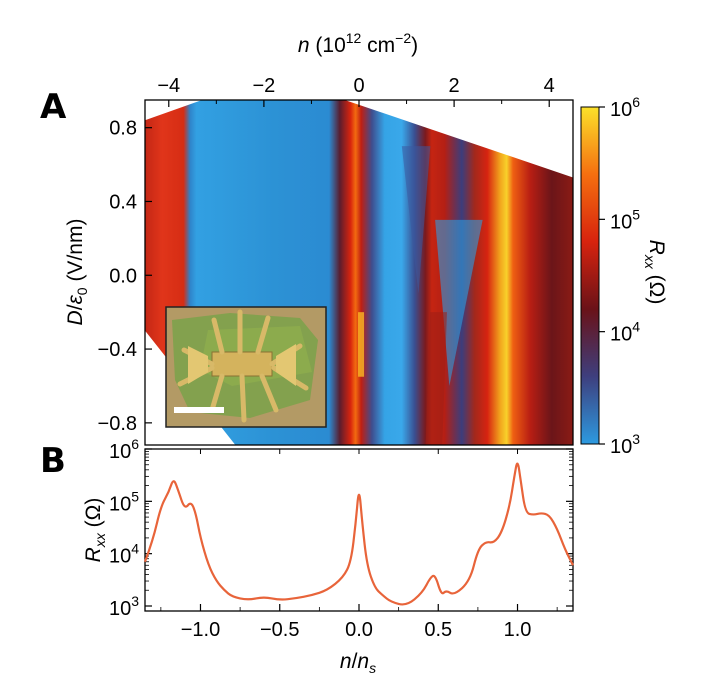 Image resolution: width=710 pixels, height=700 pixels. I want to click on left-axis-label-a: D/ε0 (V/nm), so click(77, 272).